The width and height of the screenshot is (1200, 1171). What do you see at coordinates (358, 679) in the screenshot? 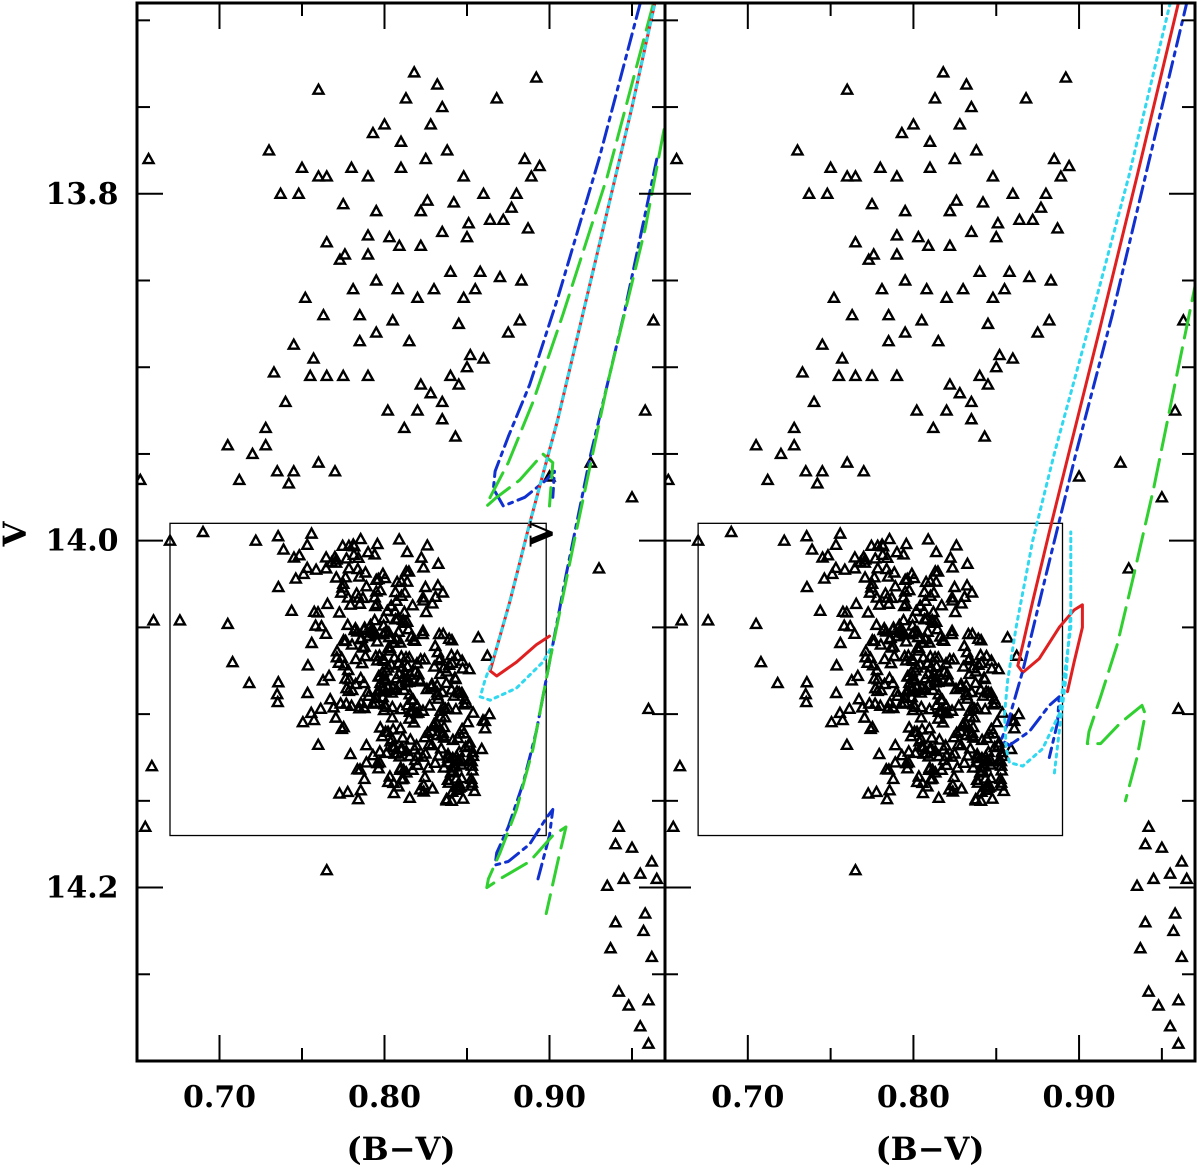
I see `selection-box-left` at bounding box center [358, 679].